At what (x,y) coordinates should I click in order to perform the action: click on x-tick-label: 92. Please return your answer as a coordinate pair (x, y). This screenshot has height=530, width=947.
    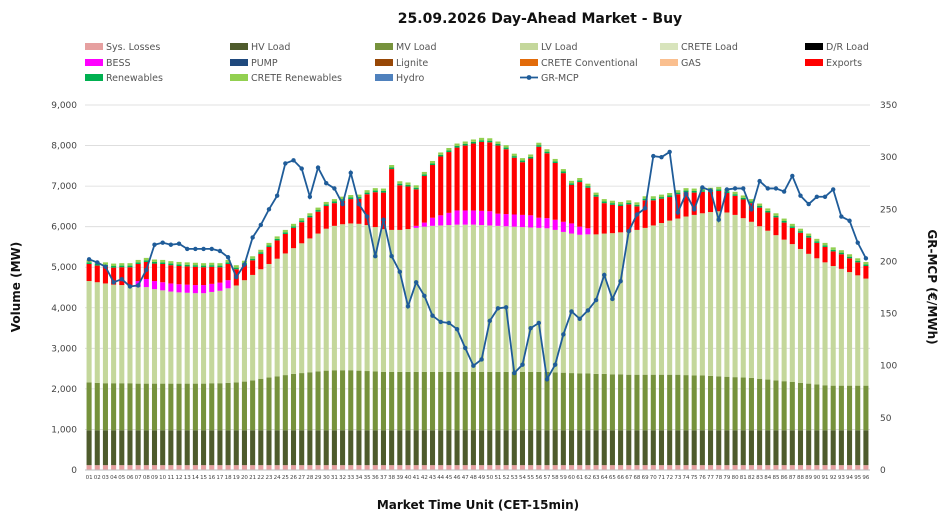
    Looking at the image, I should click on (833, 478).